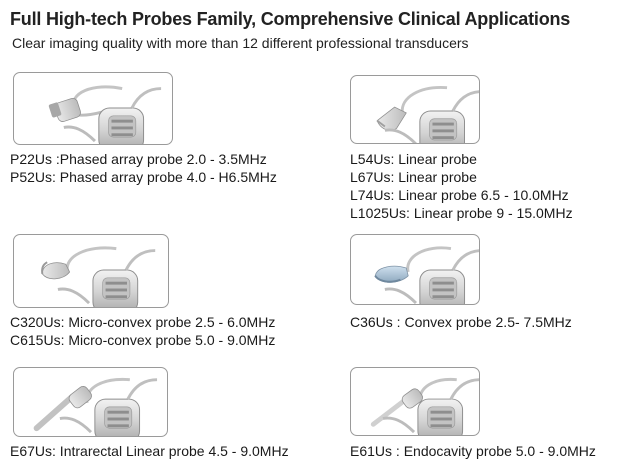  I want to click on probe-description-convex: C36Us : Convex probe 2.5- 7.5MHz, so click(461, 322).